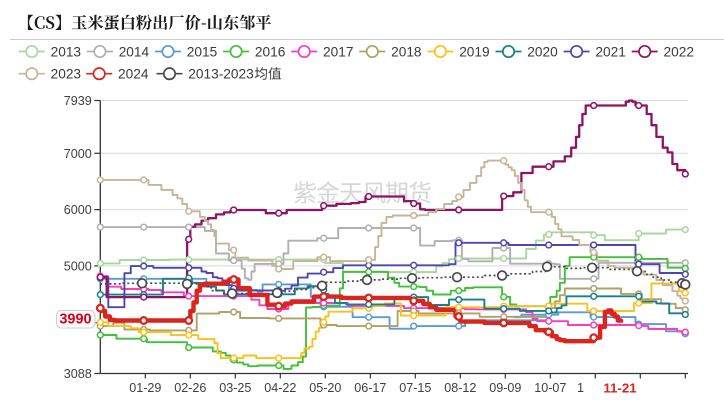 The height and width of the screenshot is (400, 724). I want to click on svg-text: 2023, so click(66, 74).